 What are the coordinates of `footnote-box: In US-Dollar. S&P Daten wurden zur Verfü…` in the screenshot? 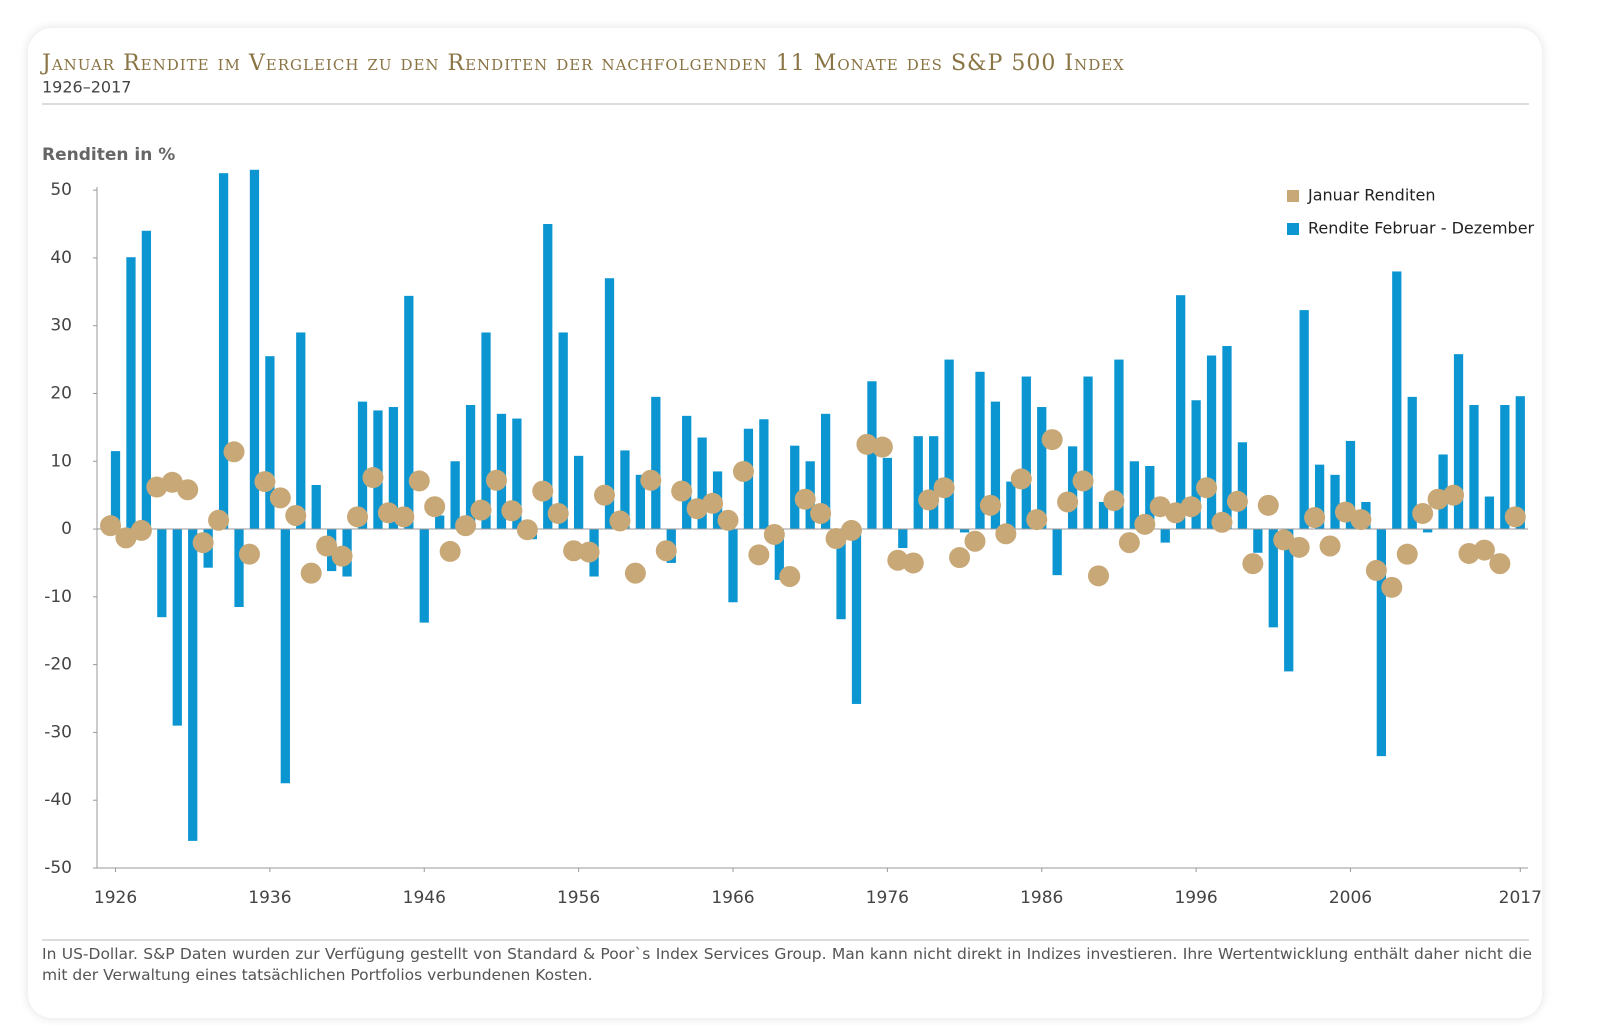 It's located at (787, 964).